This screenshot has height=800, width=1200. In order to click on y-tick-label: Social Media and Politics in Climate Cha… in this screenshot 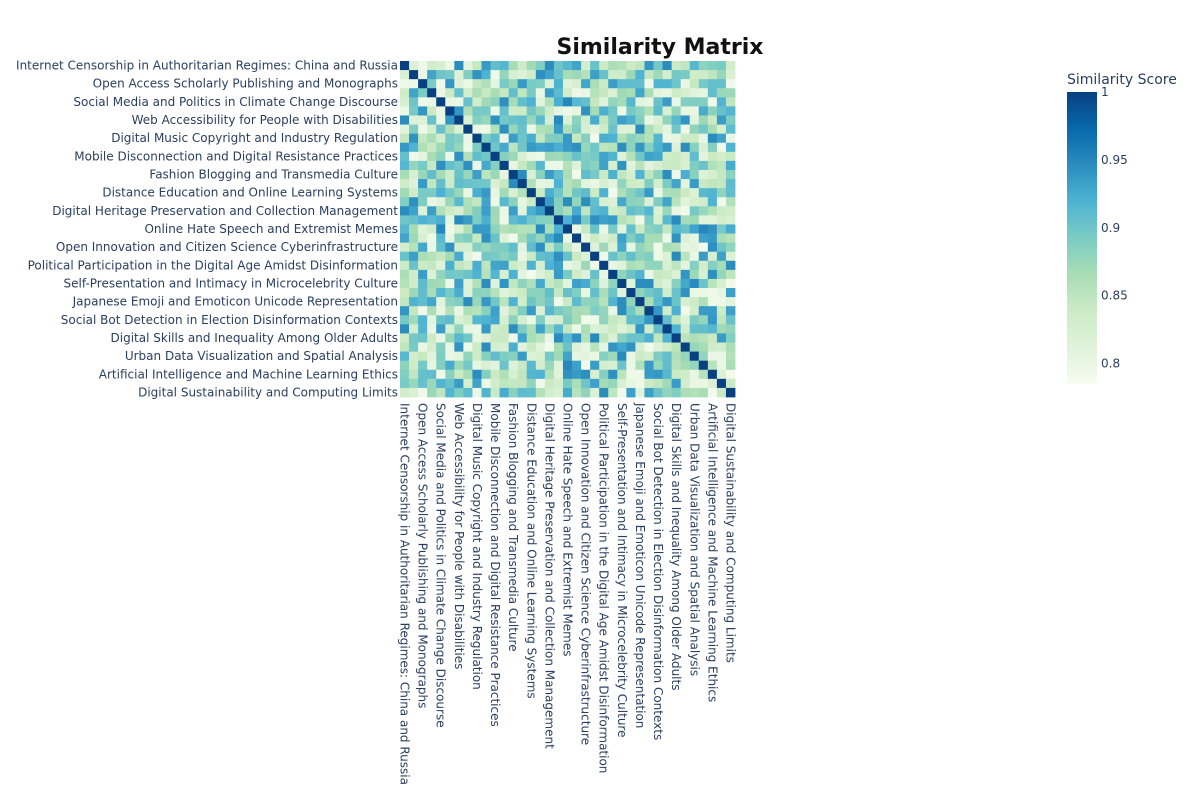, I will do `click(235, 102)`.